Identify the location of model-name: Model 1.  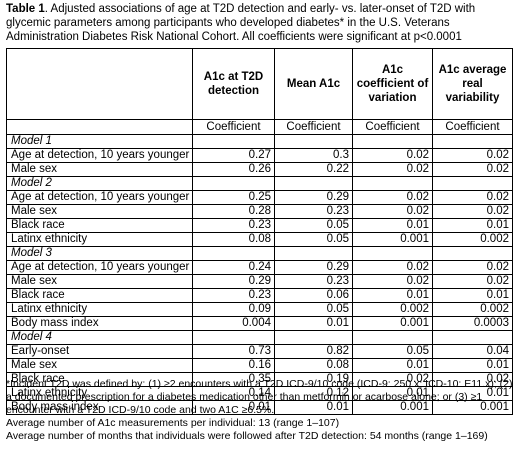
(99, 141).